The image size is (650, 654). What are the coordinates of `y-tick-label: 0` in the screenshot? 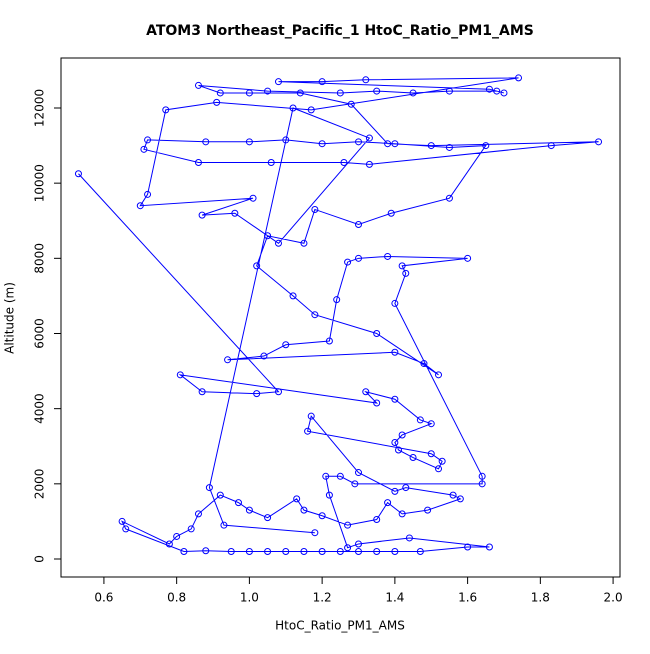 It's located at (40, 559).